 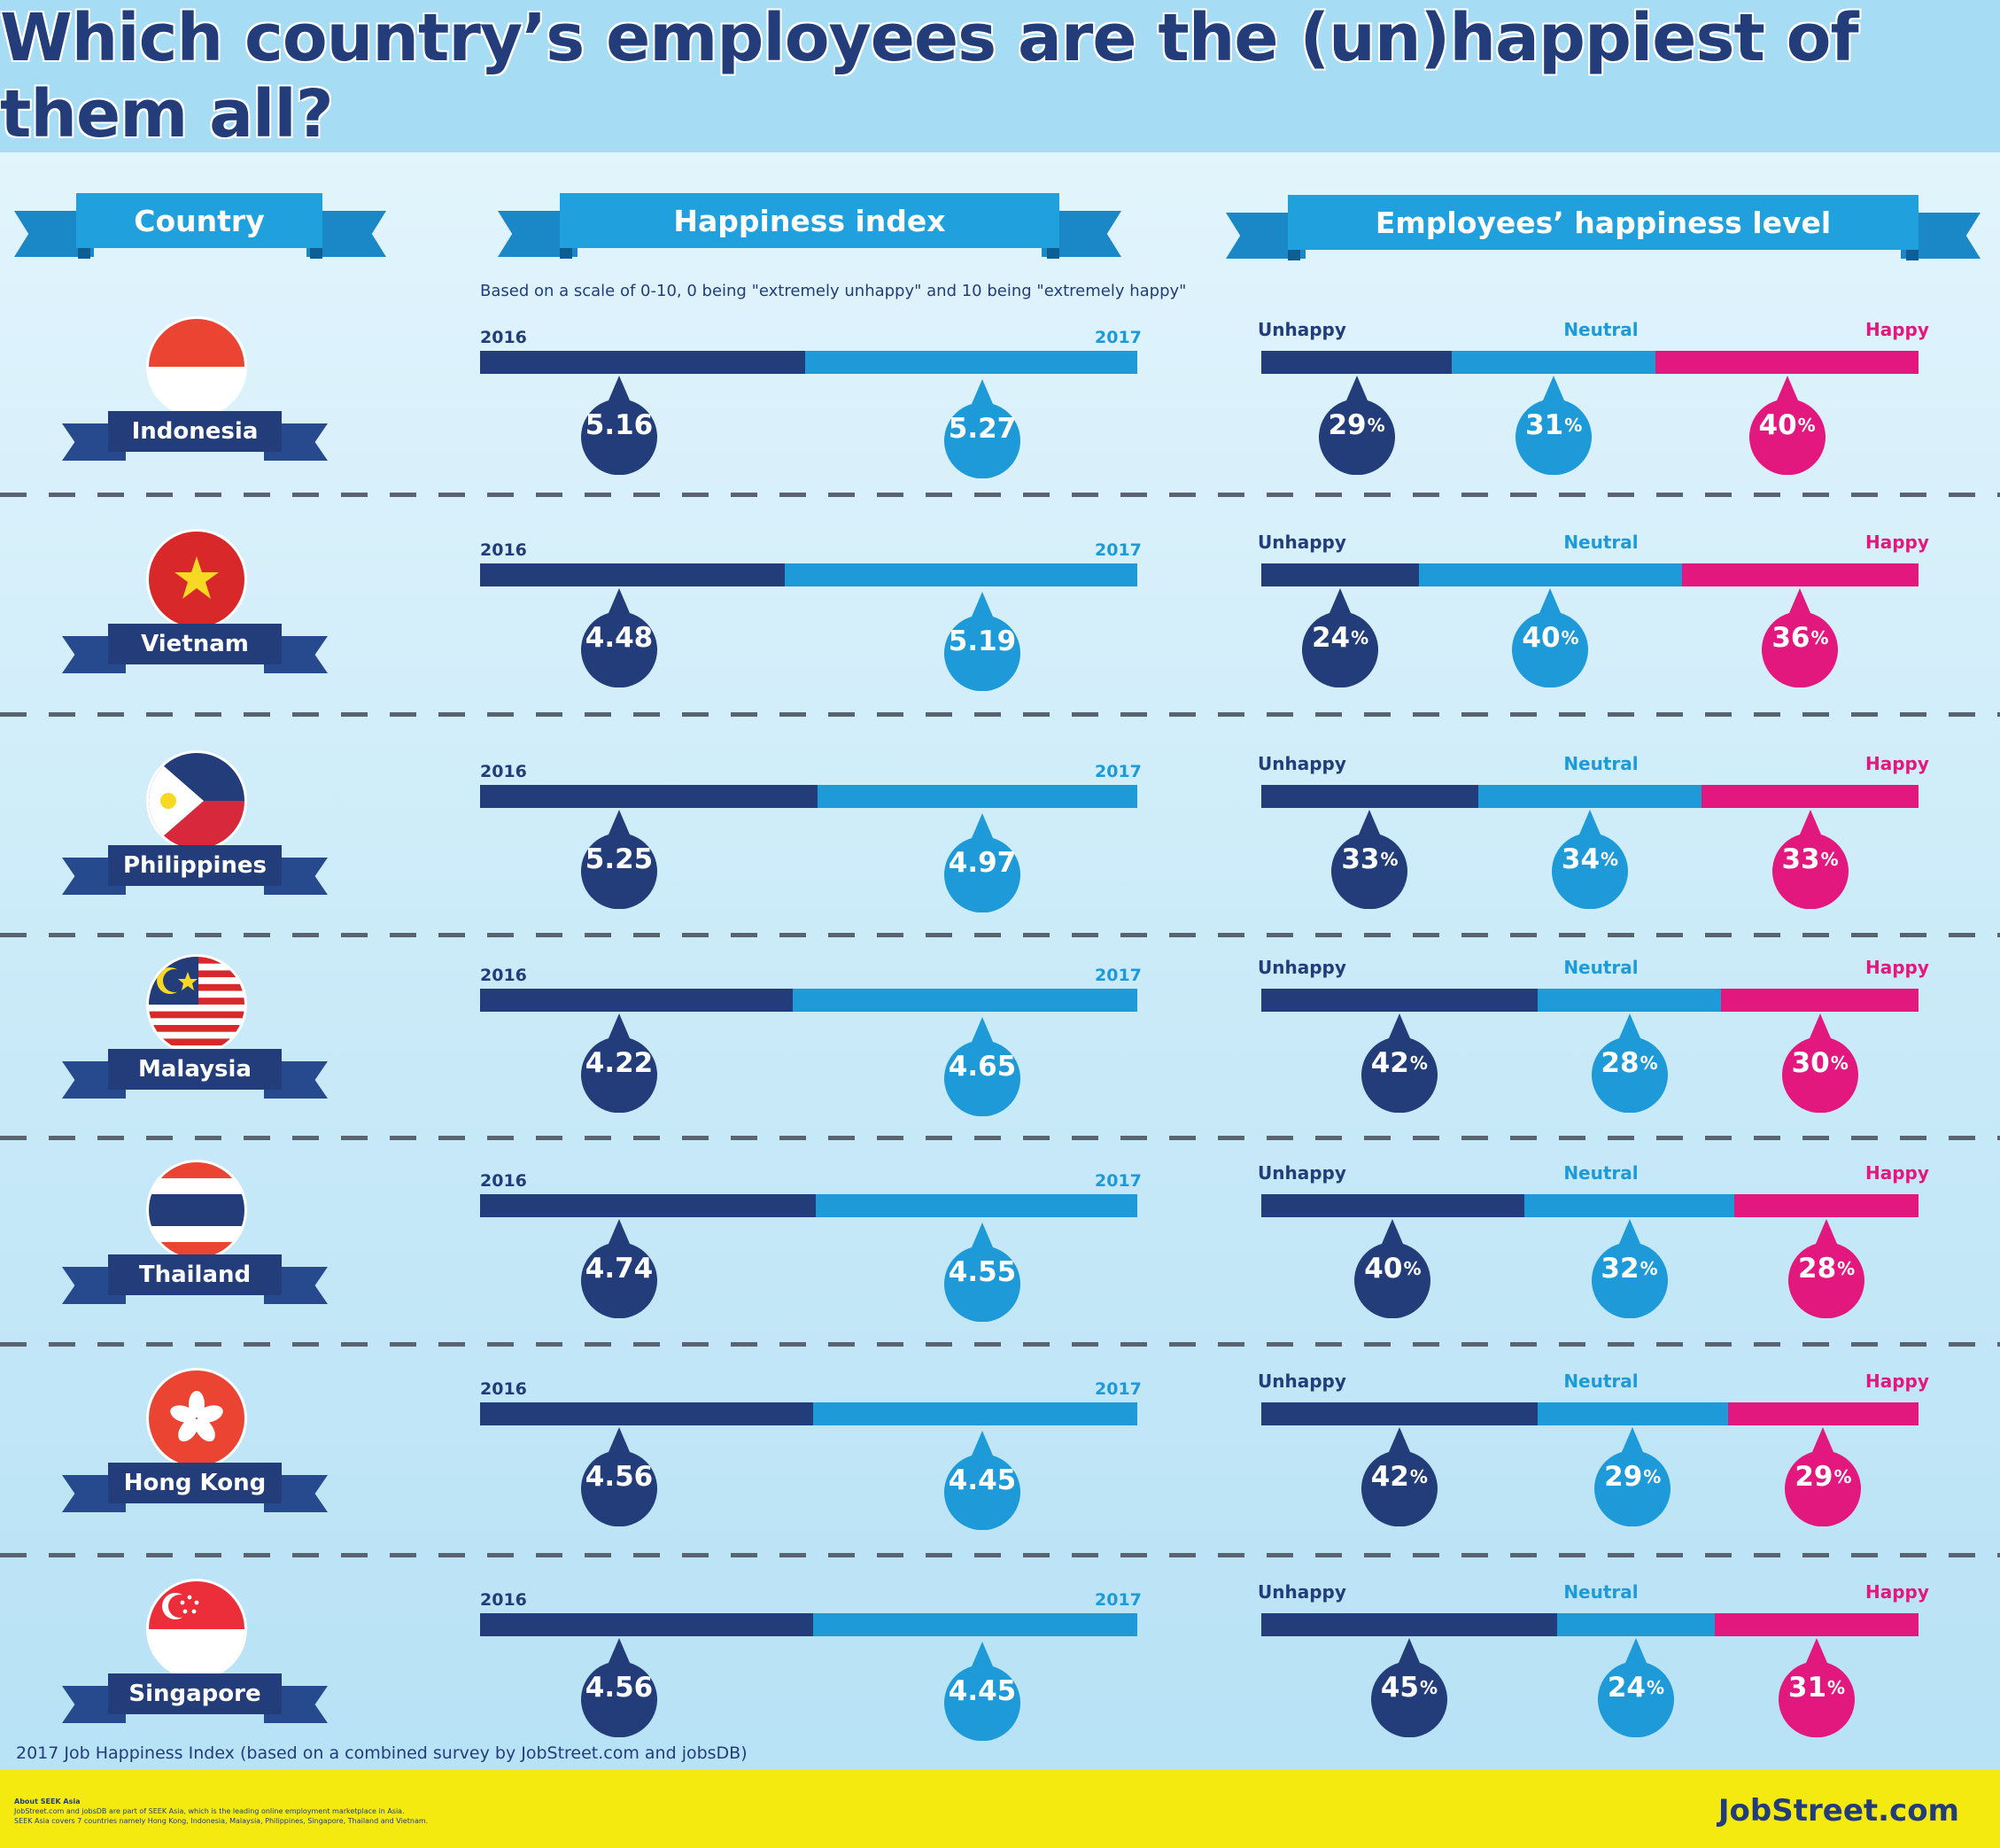 I want to click on neutral-percent: 28%, so click(x=1629, y=1063).